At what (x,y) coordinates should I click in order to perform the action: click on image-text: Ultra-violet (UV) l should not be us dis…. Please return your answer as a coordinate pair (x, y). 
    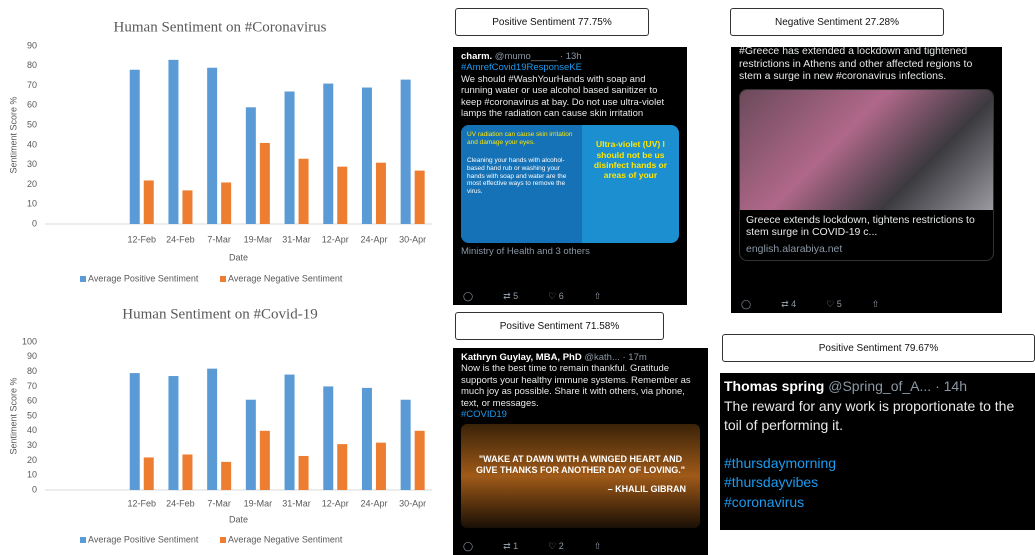
    Looking at the image, I should click on (630, 159).